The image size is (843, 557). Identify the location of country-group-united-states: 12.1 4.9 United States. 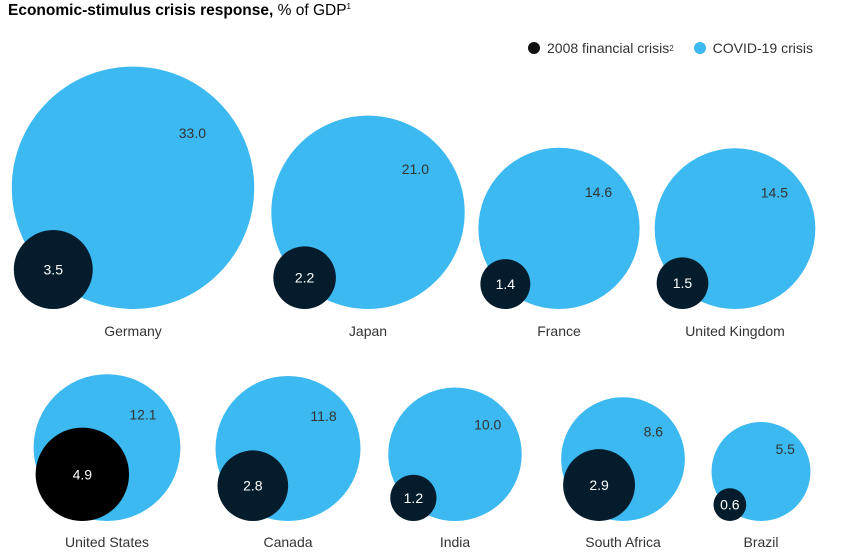
(107, 462).